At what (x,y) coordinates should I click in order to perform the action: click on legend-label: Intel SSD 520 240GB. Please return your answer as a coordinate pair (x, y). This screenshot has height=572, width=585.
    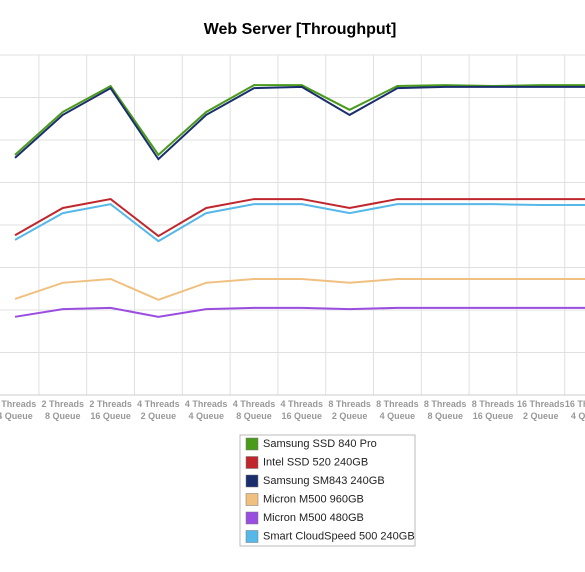
    Looking at the image, I should click on (315, 462).